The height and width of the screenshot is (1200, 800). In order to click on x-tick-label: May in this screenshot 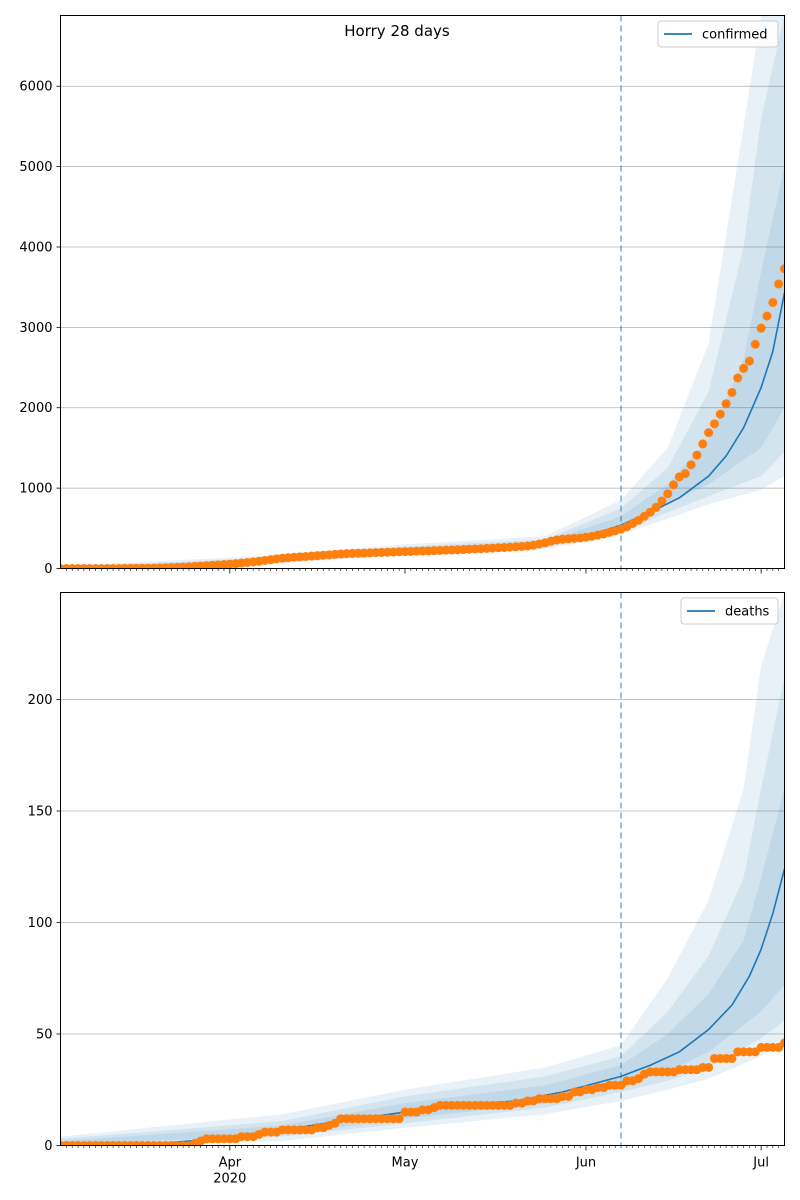, I will do `click(405, 1163)`.